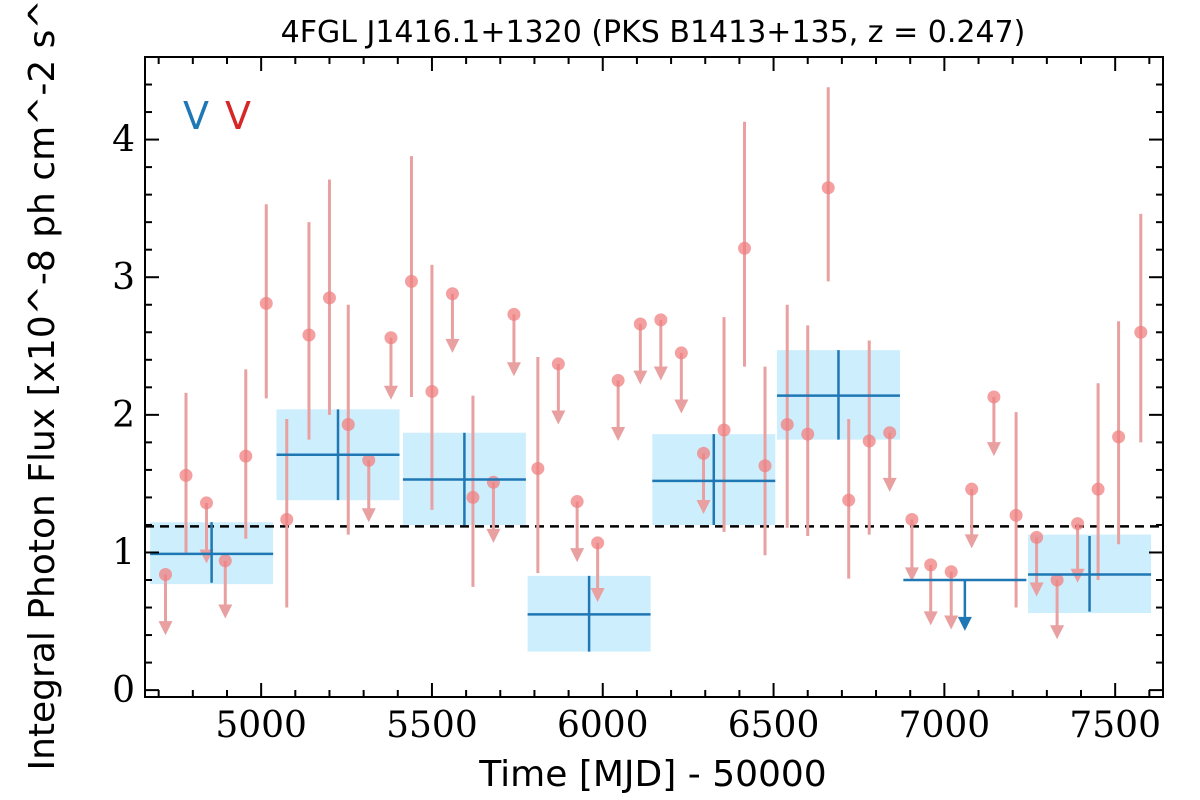  What do you see at coordinates (238, 116) in the screenshot?
I see `legend-entry-1: V` at bounding box center [238, 116].